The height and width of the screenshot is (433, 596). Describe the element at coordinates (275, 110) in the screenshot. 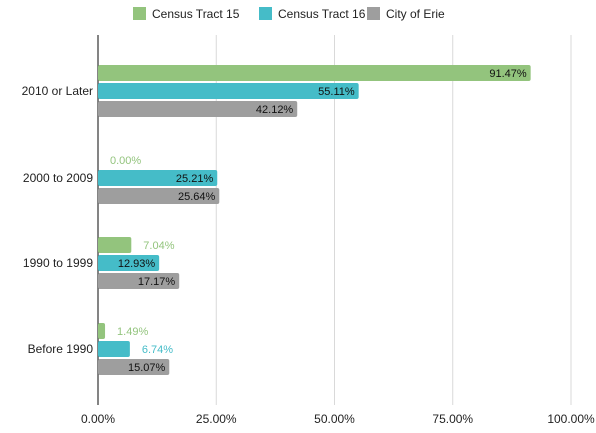

I see `data-label: 42.12%` at that location.